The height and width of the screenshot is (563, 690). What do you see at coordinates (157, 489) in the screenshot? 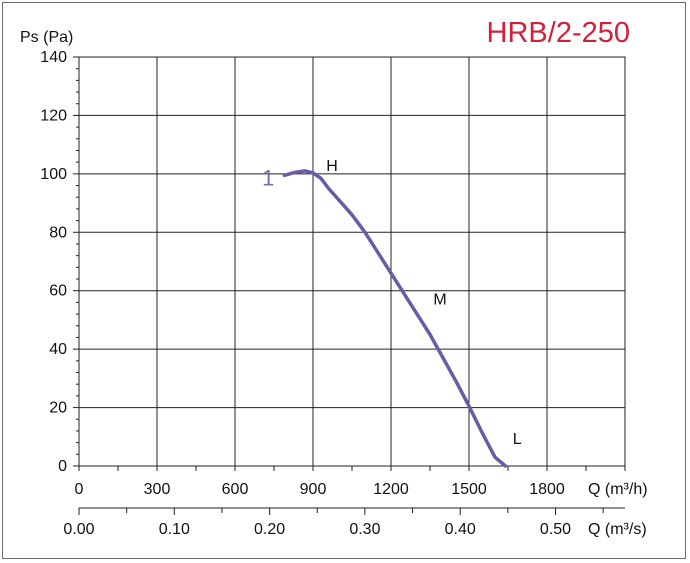
I see `x-tick-label: 300` at bounding box center [157, 489].